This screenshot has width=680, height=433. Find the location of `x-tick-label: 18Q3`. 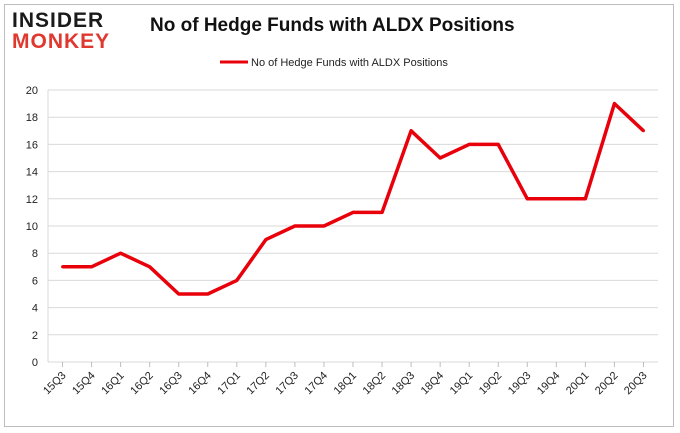

x-tick-label: 18Q3 is located at coordinates (404, 384).